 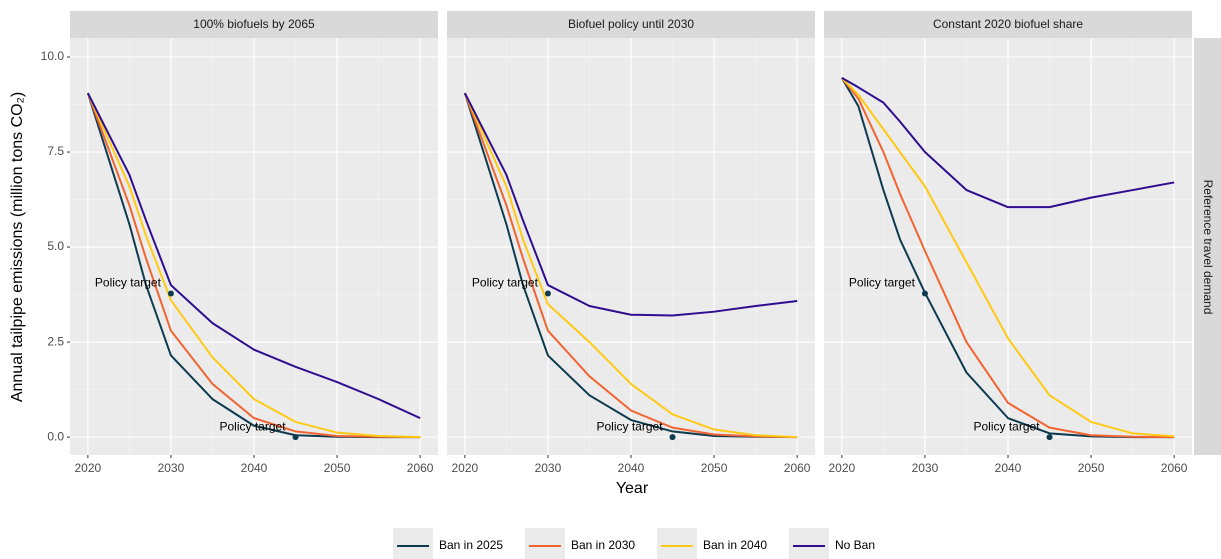 What do you see at coordinates (603, 545) in the screenshot?
I see `legend-label: Ban in 2030` at bounding box center [603, 545].